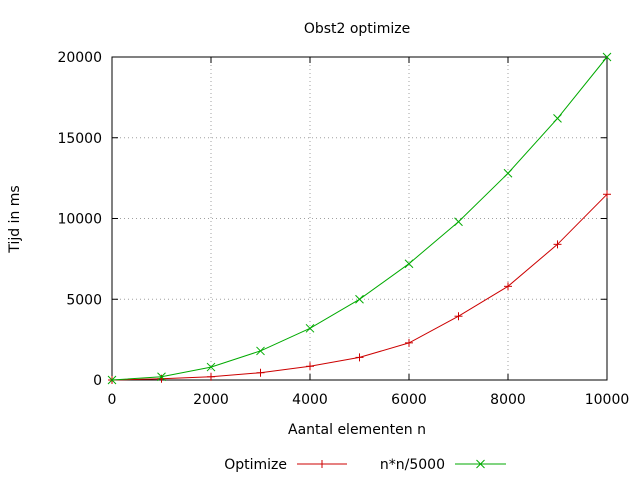  I want to click on legend-entry: Optimize, so click(285, 465).